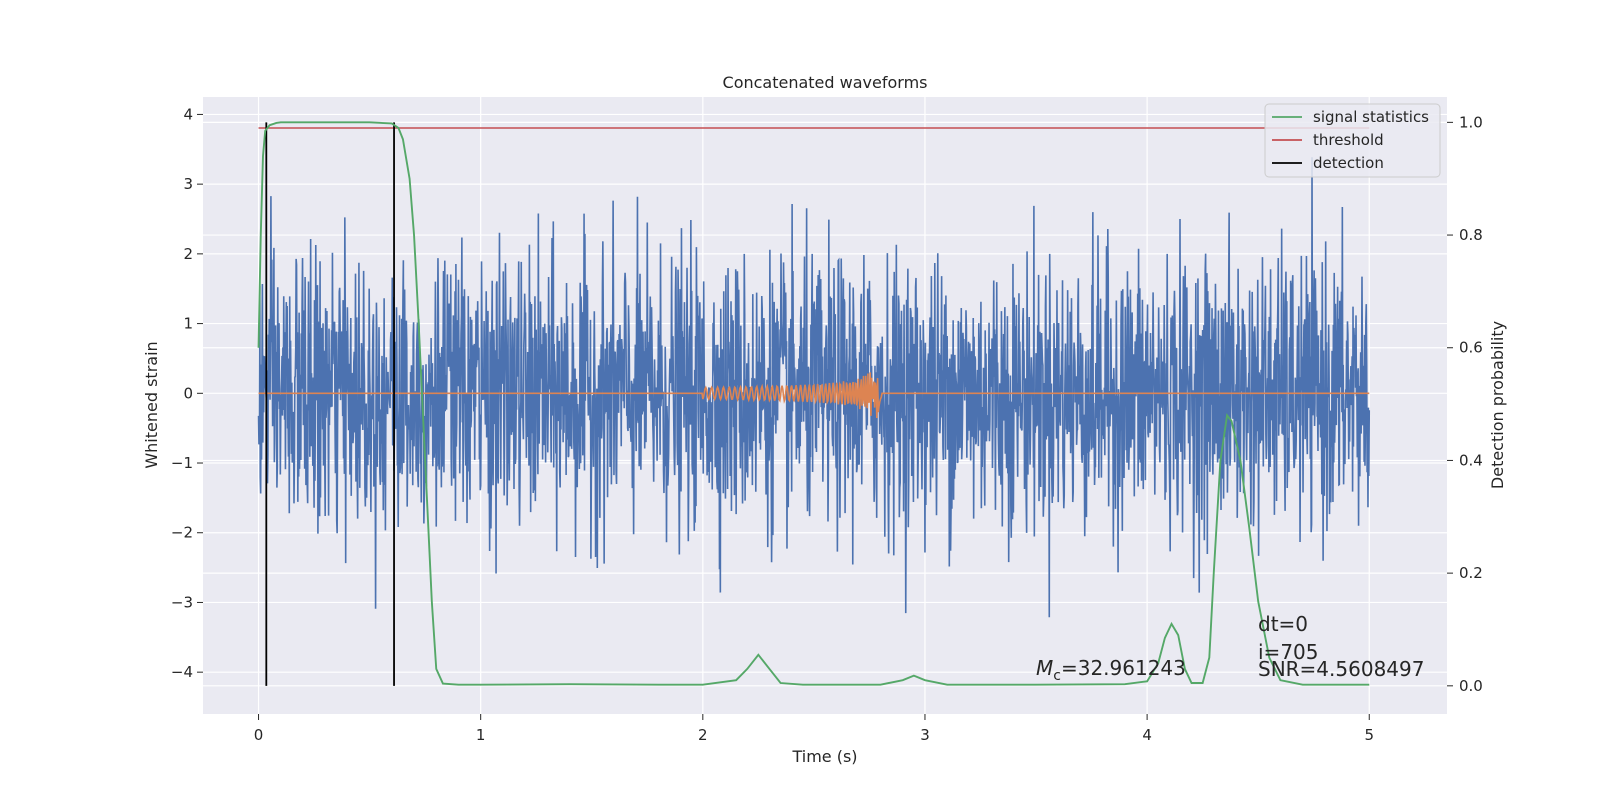 The height and width of the screenshot is (800, 1600). What do you see at coordinates (188, 324) in the screenshot?
I see `y-left-tick-label-5: 1` at bounding box center [188, 324].